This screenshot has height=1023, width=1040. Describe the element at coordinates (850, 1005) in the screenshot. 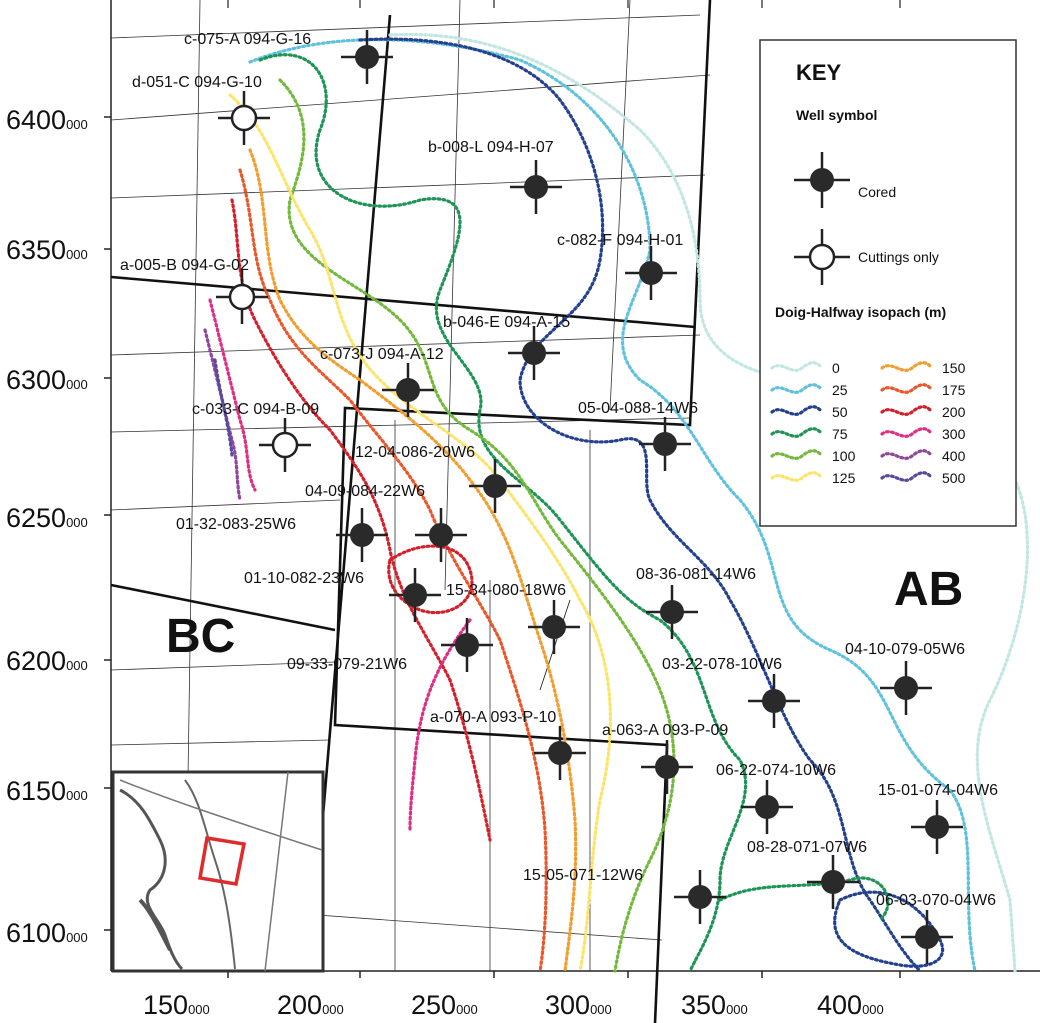

I see `x-tick-label: 400000` at that location.